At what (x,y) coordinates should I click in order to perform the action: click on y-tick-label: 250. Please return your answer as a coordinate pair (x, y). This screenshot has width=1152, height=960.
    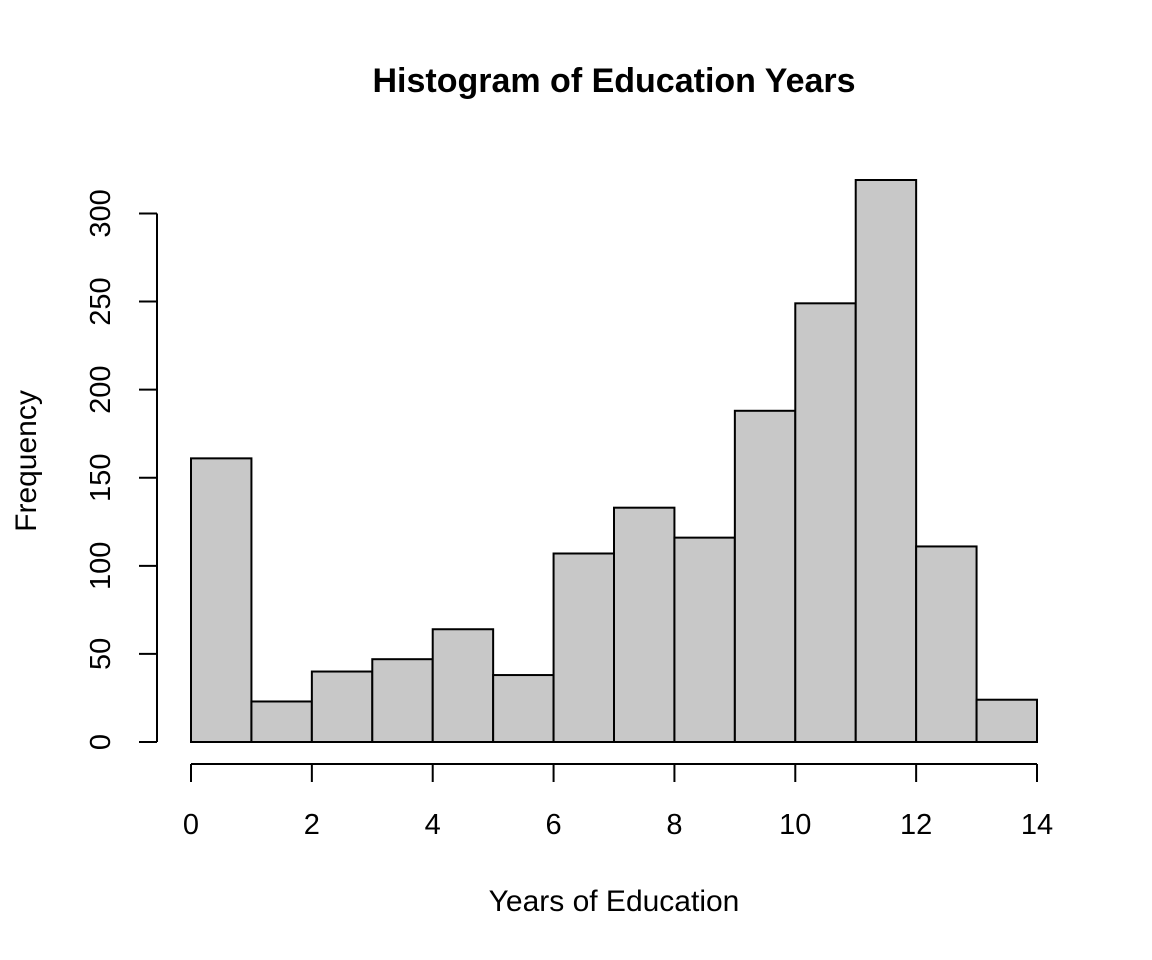
    Looking at the image, I should click on (101, 301).